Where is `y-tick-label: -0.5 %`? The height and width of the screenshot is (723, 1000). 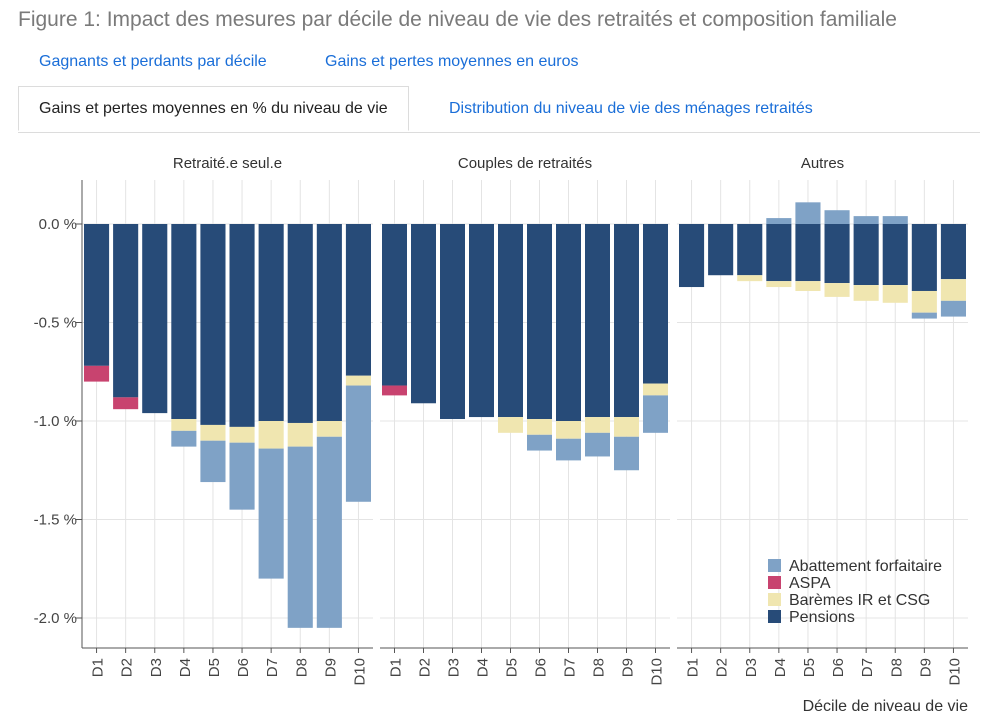 y-tick-label: -0.5 % is located at coordinates (55, 323).